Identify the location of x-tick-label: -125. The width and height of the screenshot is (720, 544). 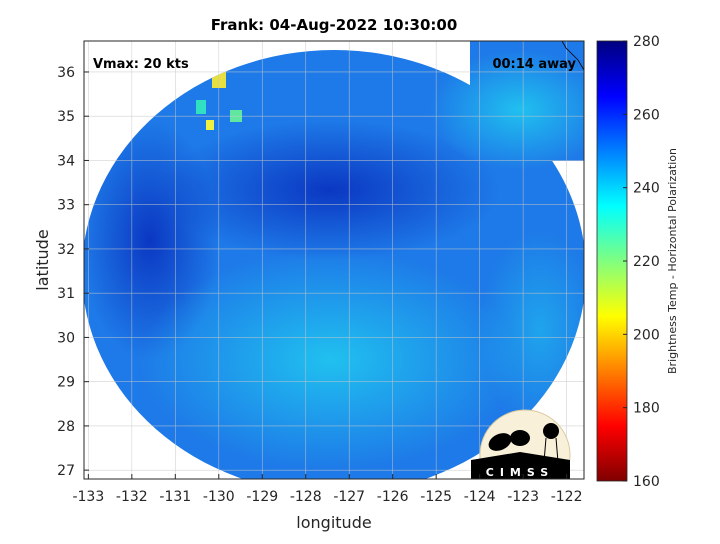
(436, 497).